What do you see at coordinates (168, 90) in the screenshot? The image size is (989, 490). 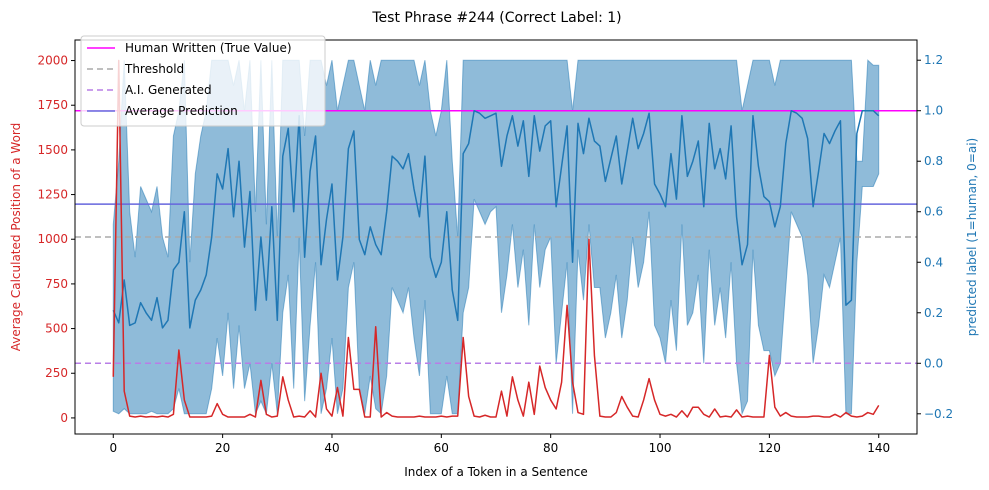 I see `legend-label: A.I. Generated` at bounding box center [168, 90].